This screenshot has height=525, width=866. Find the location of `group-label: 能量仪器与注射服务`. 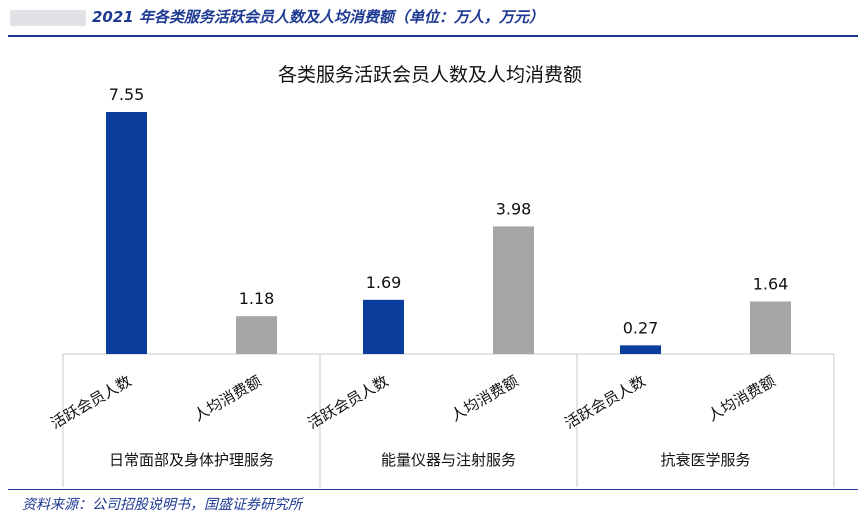

group-label: 能量仪器与注射服务 is located at coordinates (448, 460).